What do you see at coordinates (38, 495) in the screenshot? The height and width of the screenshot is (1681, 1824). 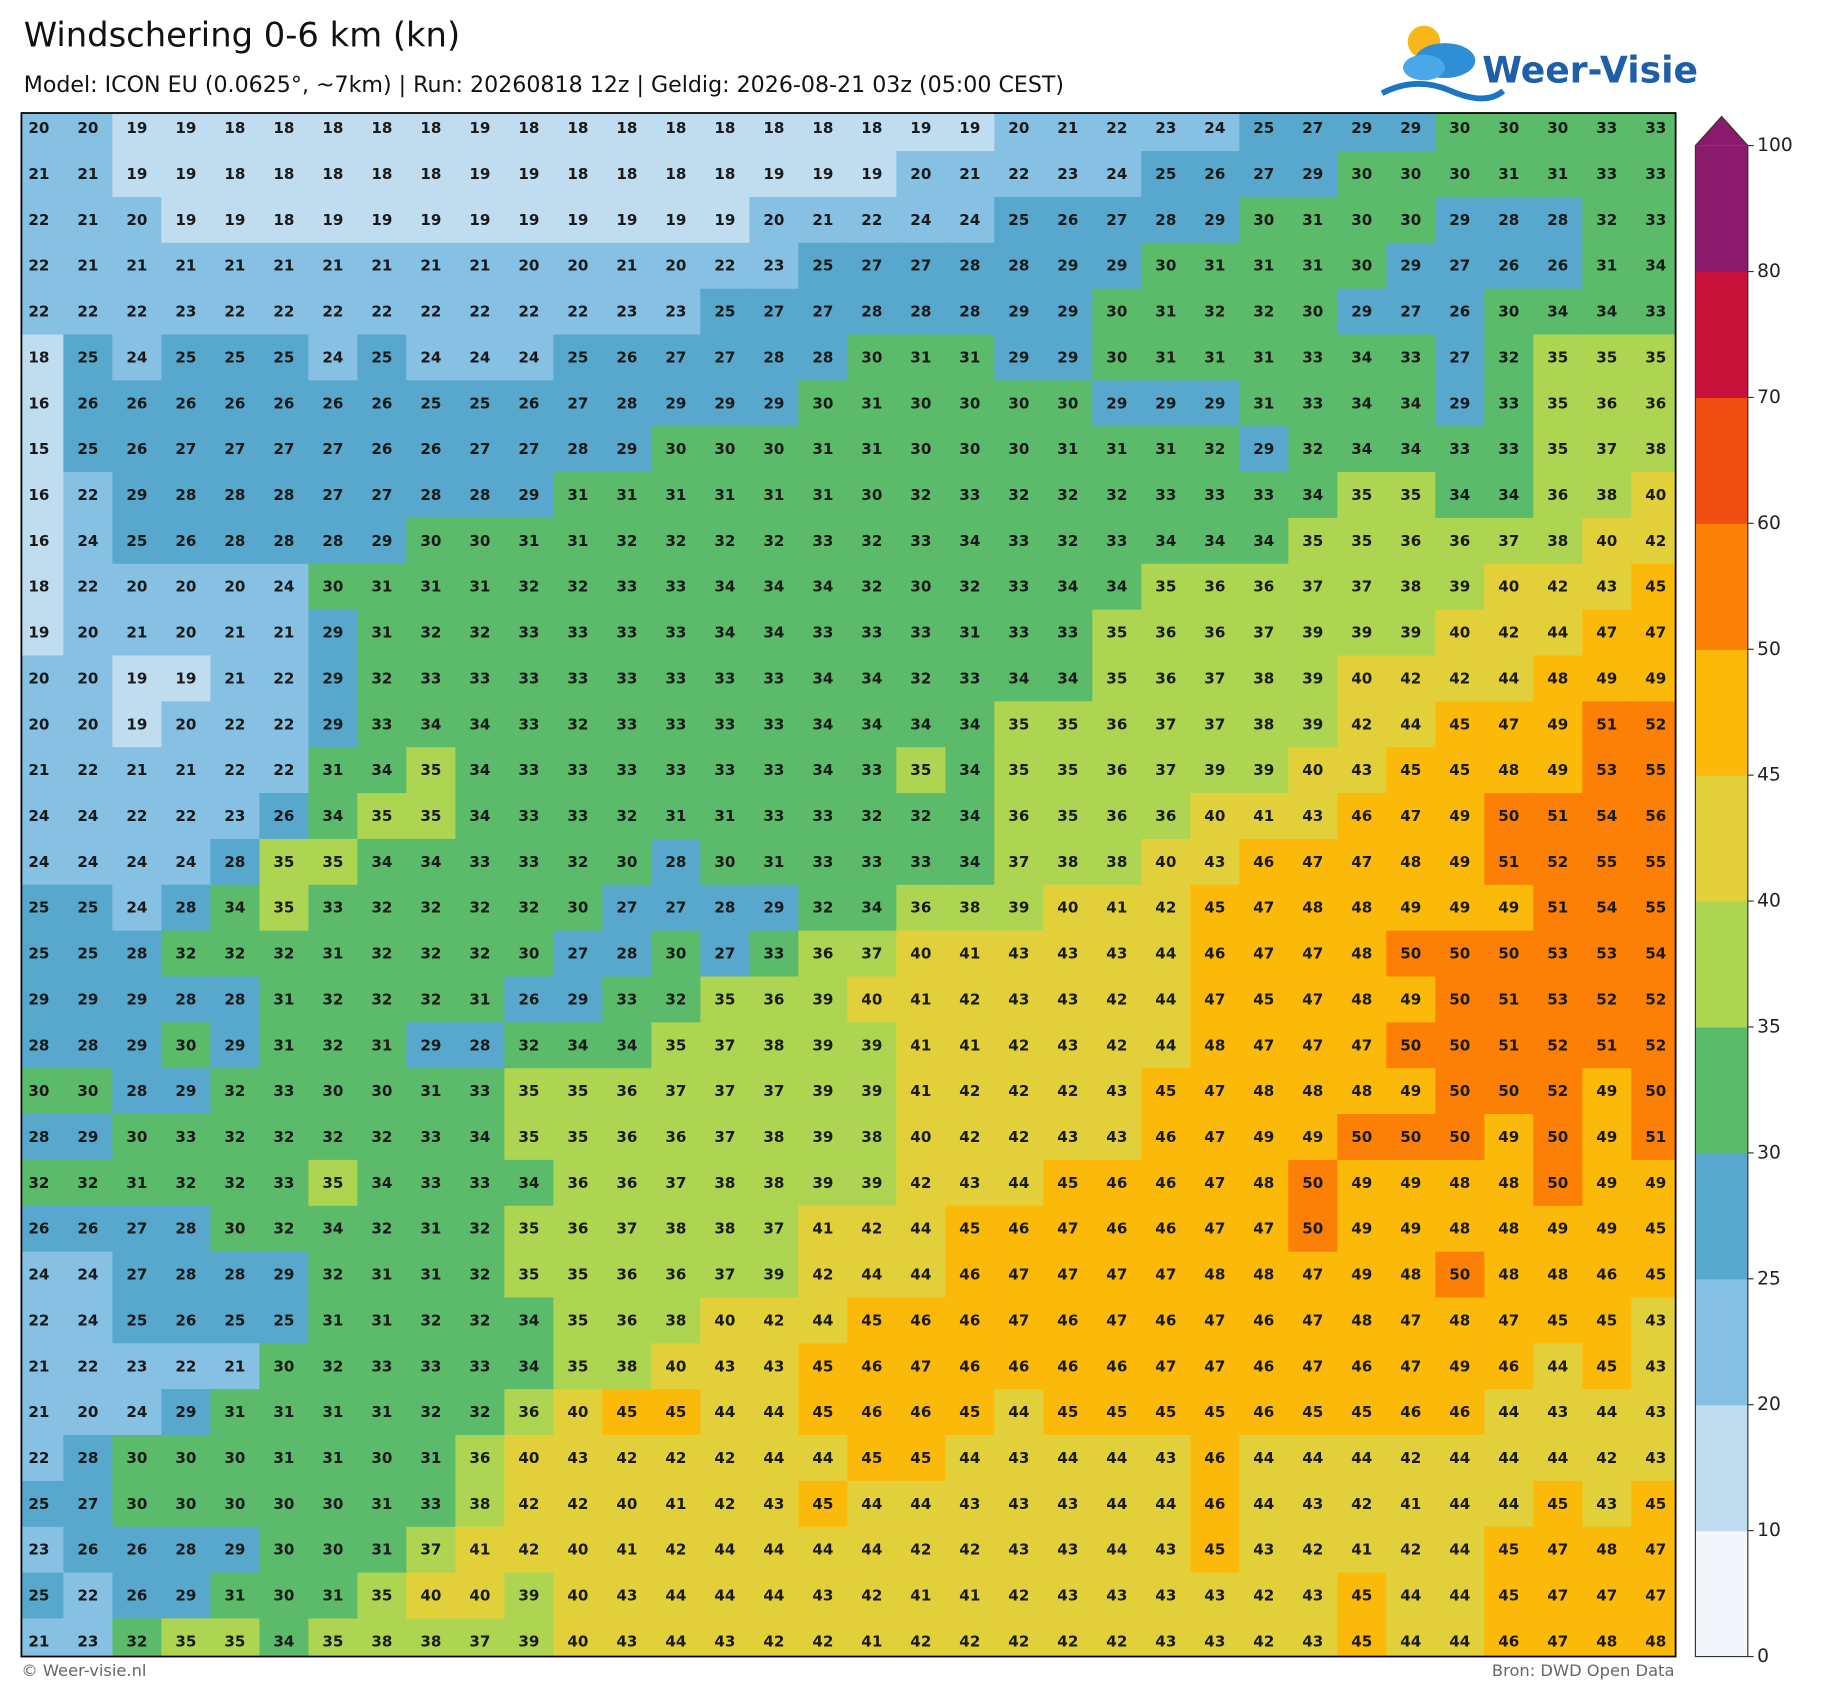 I see `grid-value: 16` at bounding box center [38, 495].